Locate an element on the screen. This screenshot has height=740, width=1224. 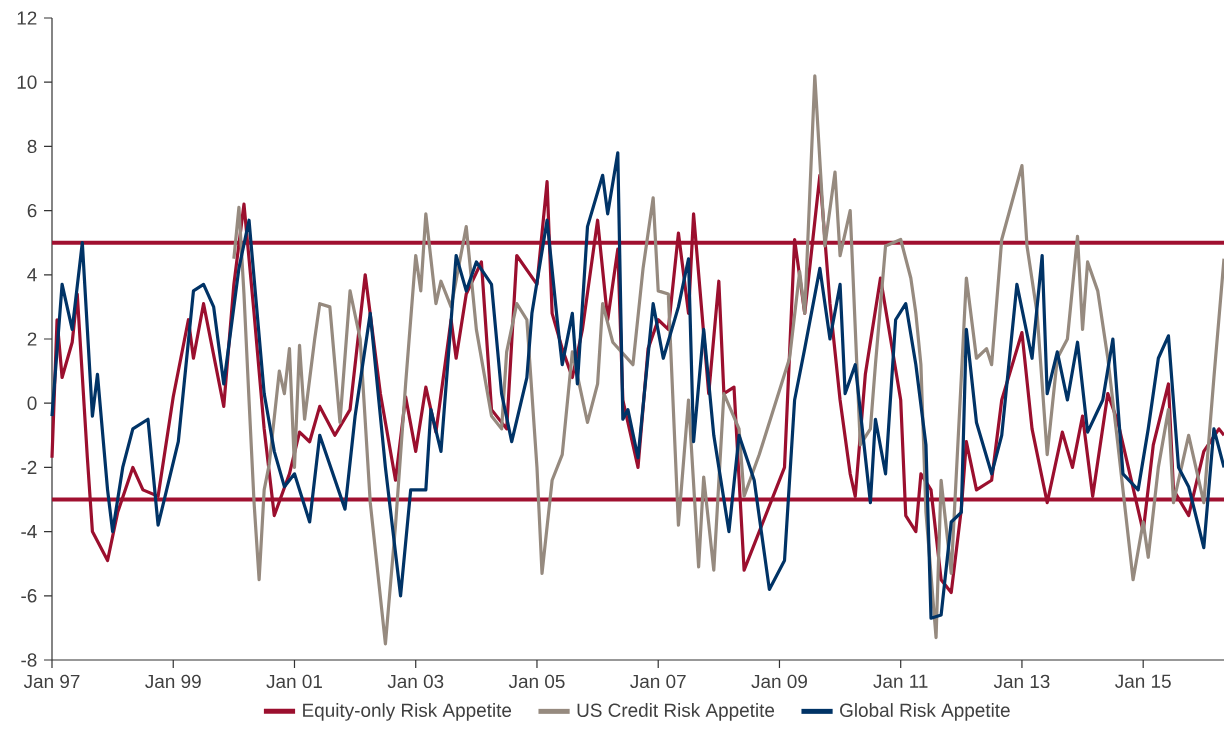
y-tick-label: -2 is located at coordinates (29, 467).